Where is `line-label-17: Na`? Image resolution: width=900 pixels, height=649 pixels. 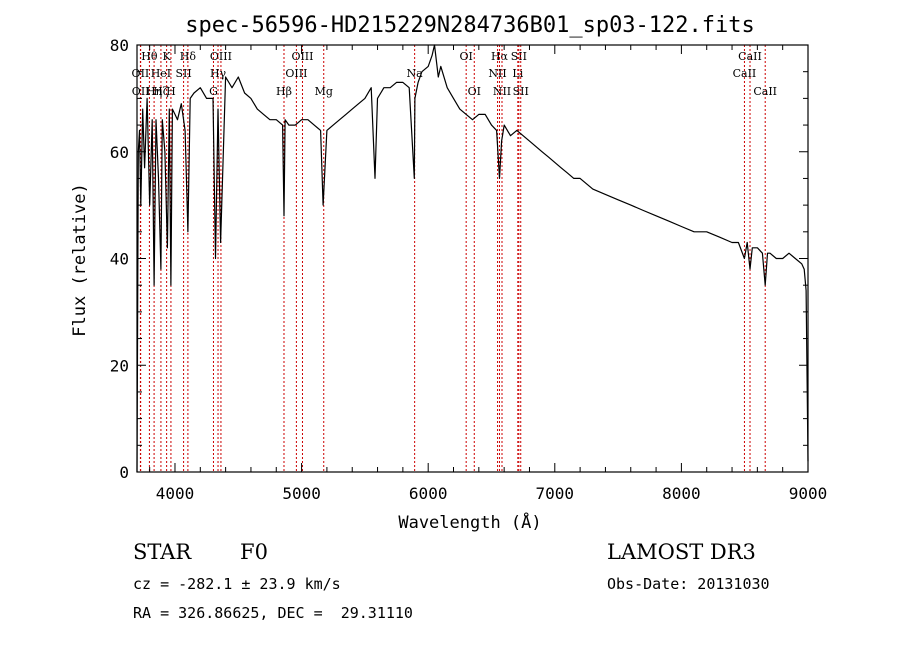 line-label-17: Na is located at coordinates (415, 73).